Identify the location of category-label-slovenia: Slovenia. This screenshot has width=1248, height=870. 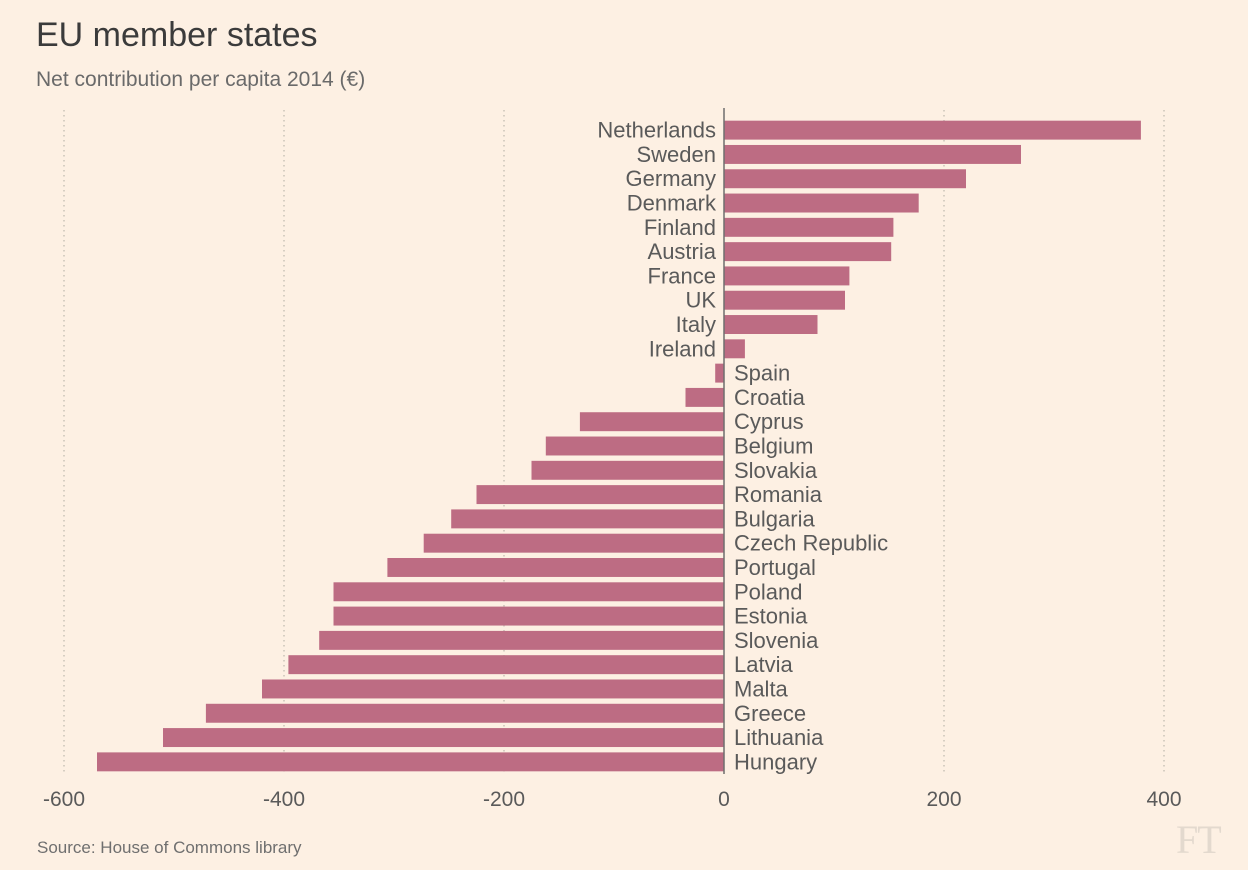
(776, 640).